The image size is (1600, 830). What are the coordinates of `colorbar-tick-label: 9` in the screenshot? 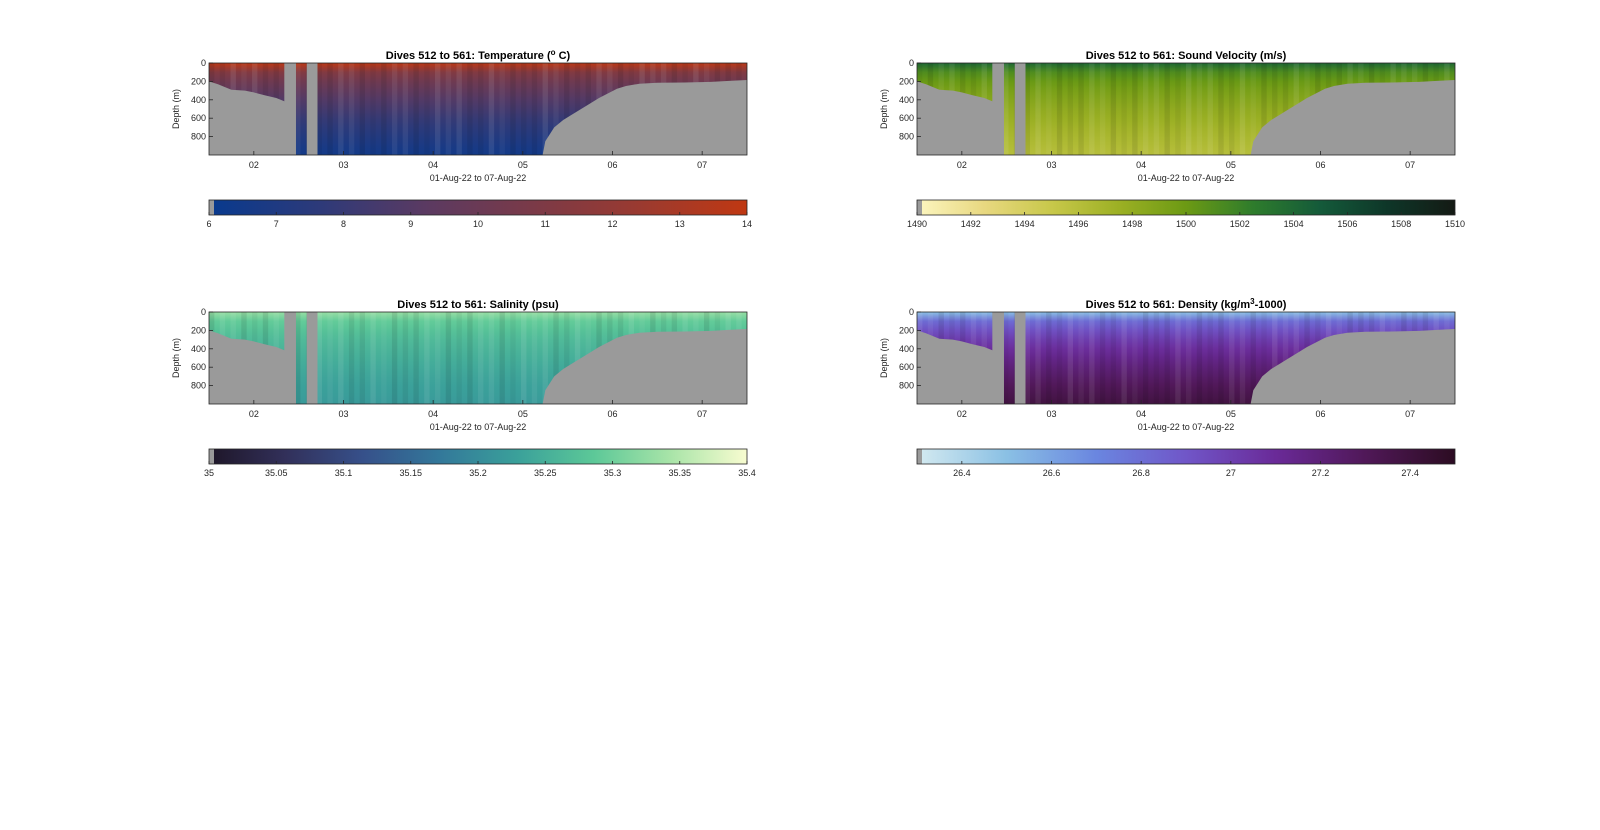 It's located at (410, 224).